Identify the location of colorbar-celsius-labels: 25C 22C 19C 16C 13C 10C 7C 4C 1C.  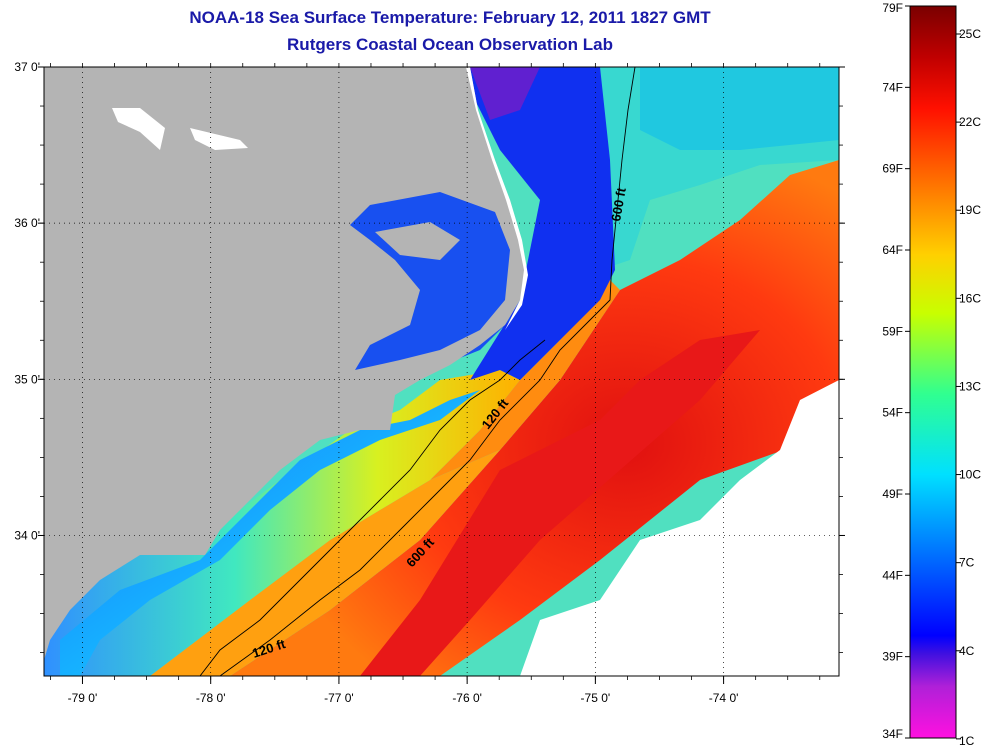
(968, 387).